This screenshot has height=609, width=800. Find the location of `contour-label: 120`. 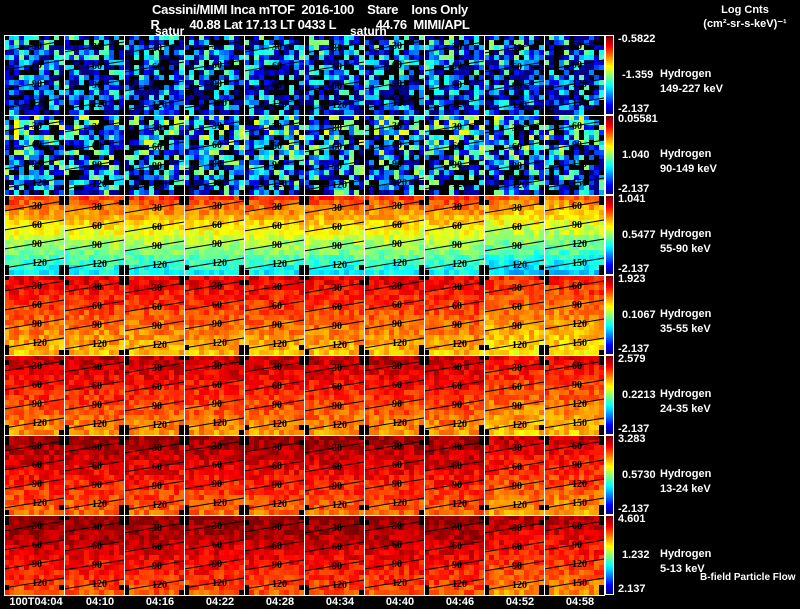

contour-label: 120 is located at coordinates (279, 264).